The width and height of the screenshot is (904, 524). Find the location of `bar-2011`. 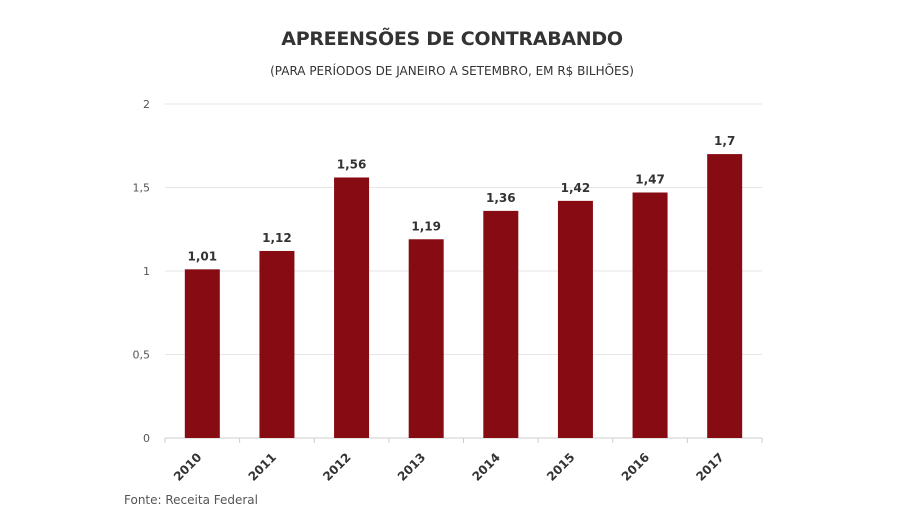

bar-2011 is located at coordinates (277, 344).